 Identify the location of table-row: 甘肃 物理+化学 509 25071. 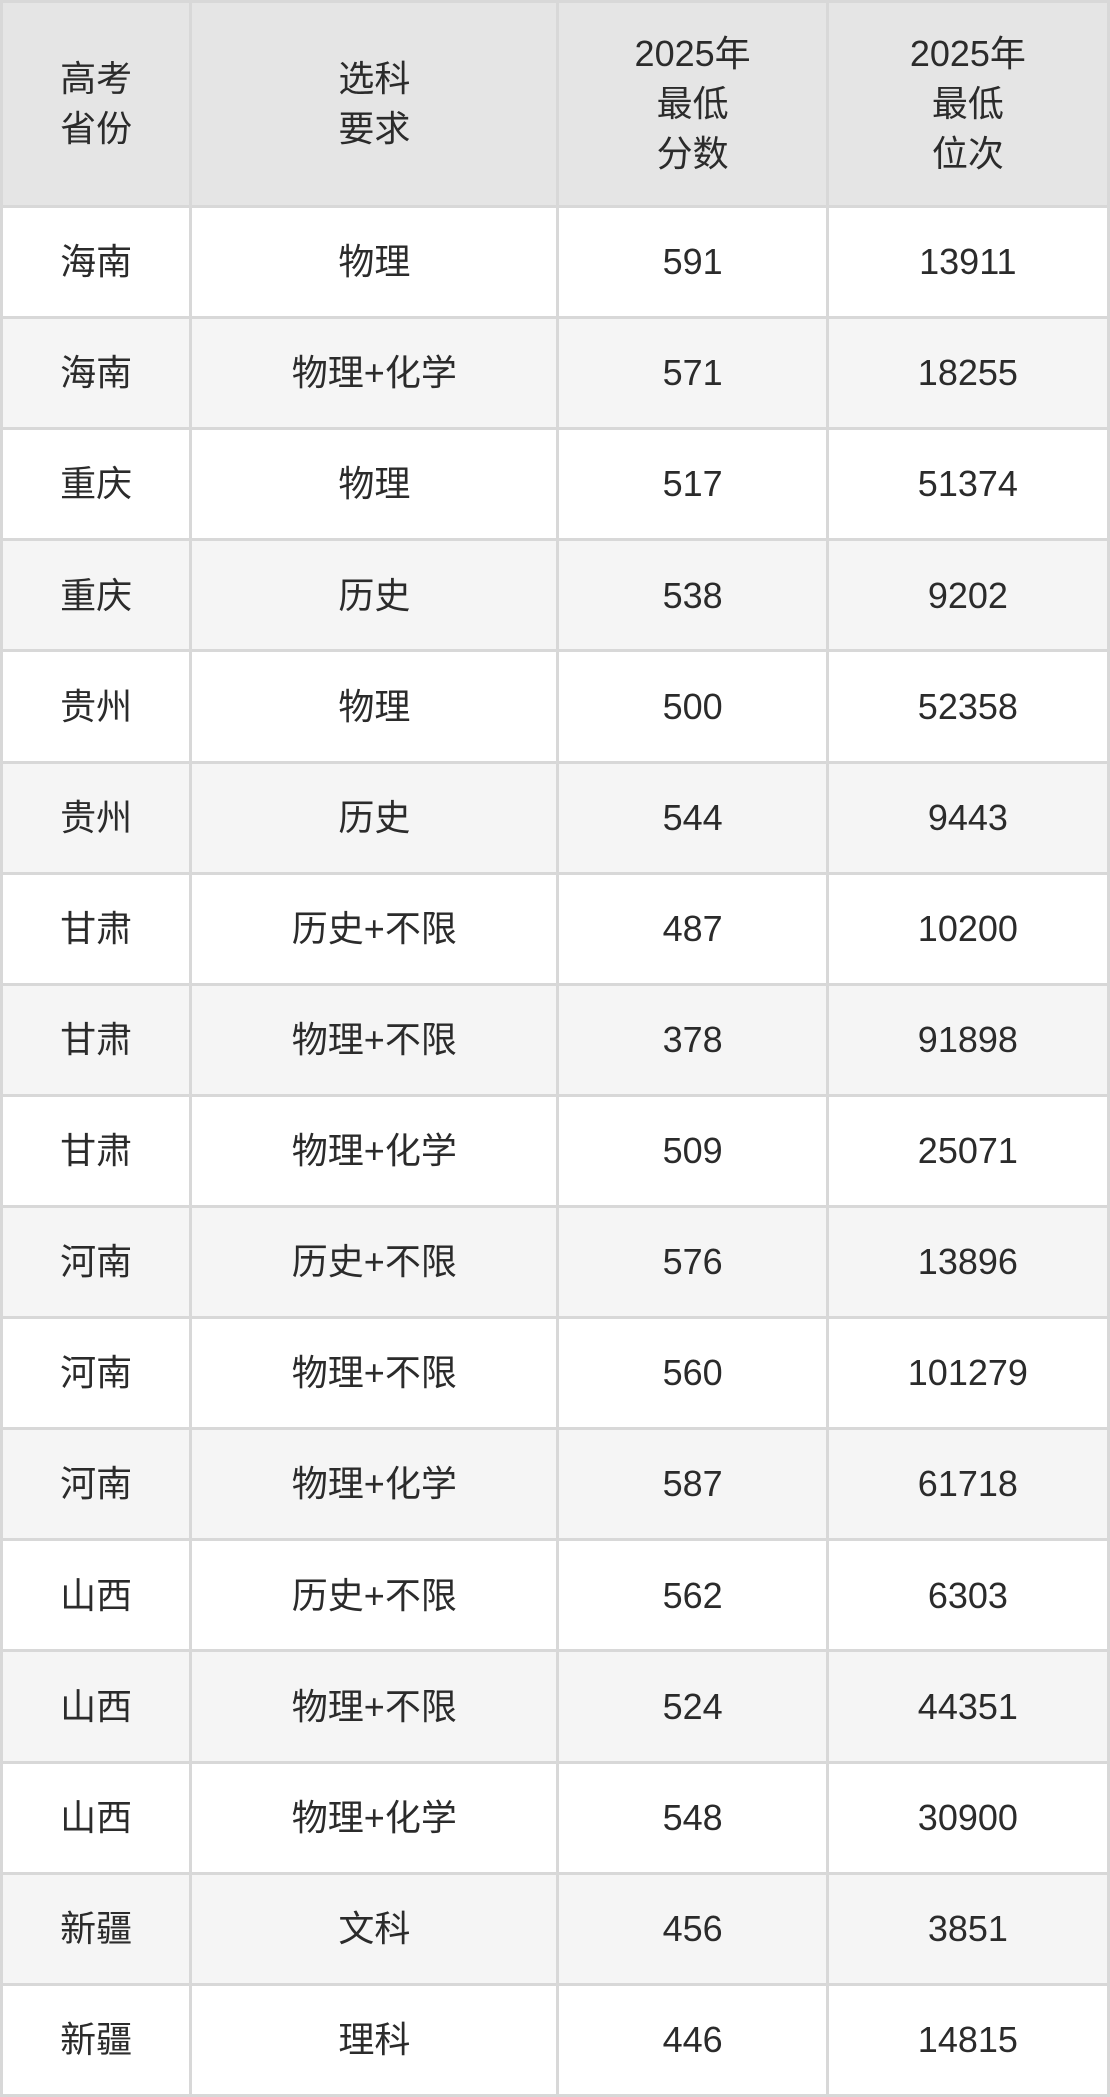
(555, 1150).